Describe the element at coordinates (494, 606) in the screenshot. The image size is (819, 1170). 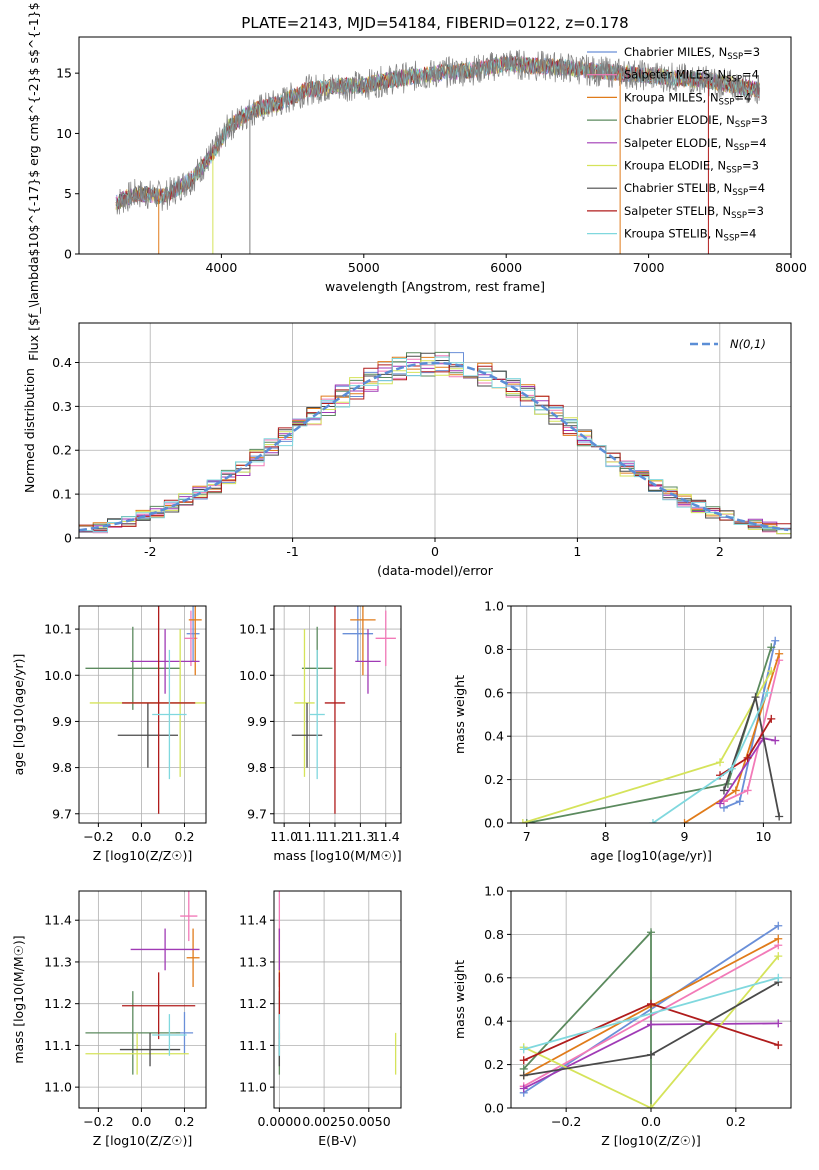
I see `mass-weight-vs-age-ytick-label: 1.0` at that location.